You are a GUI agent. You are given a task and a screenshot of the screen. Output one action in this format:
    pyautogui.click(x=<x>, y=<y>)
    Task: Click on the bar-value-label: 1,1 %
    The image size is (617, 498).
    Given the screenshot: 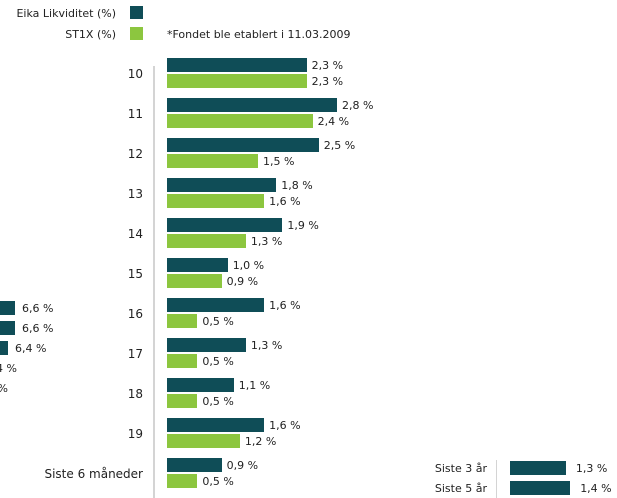 What is the action you would take?
    pyautogui.click(x=254, y=385)
    